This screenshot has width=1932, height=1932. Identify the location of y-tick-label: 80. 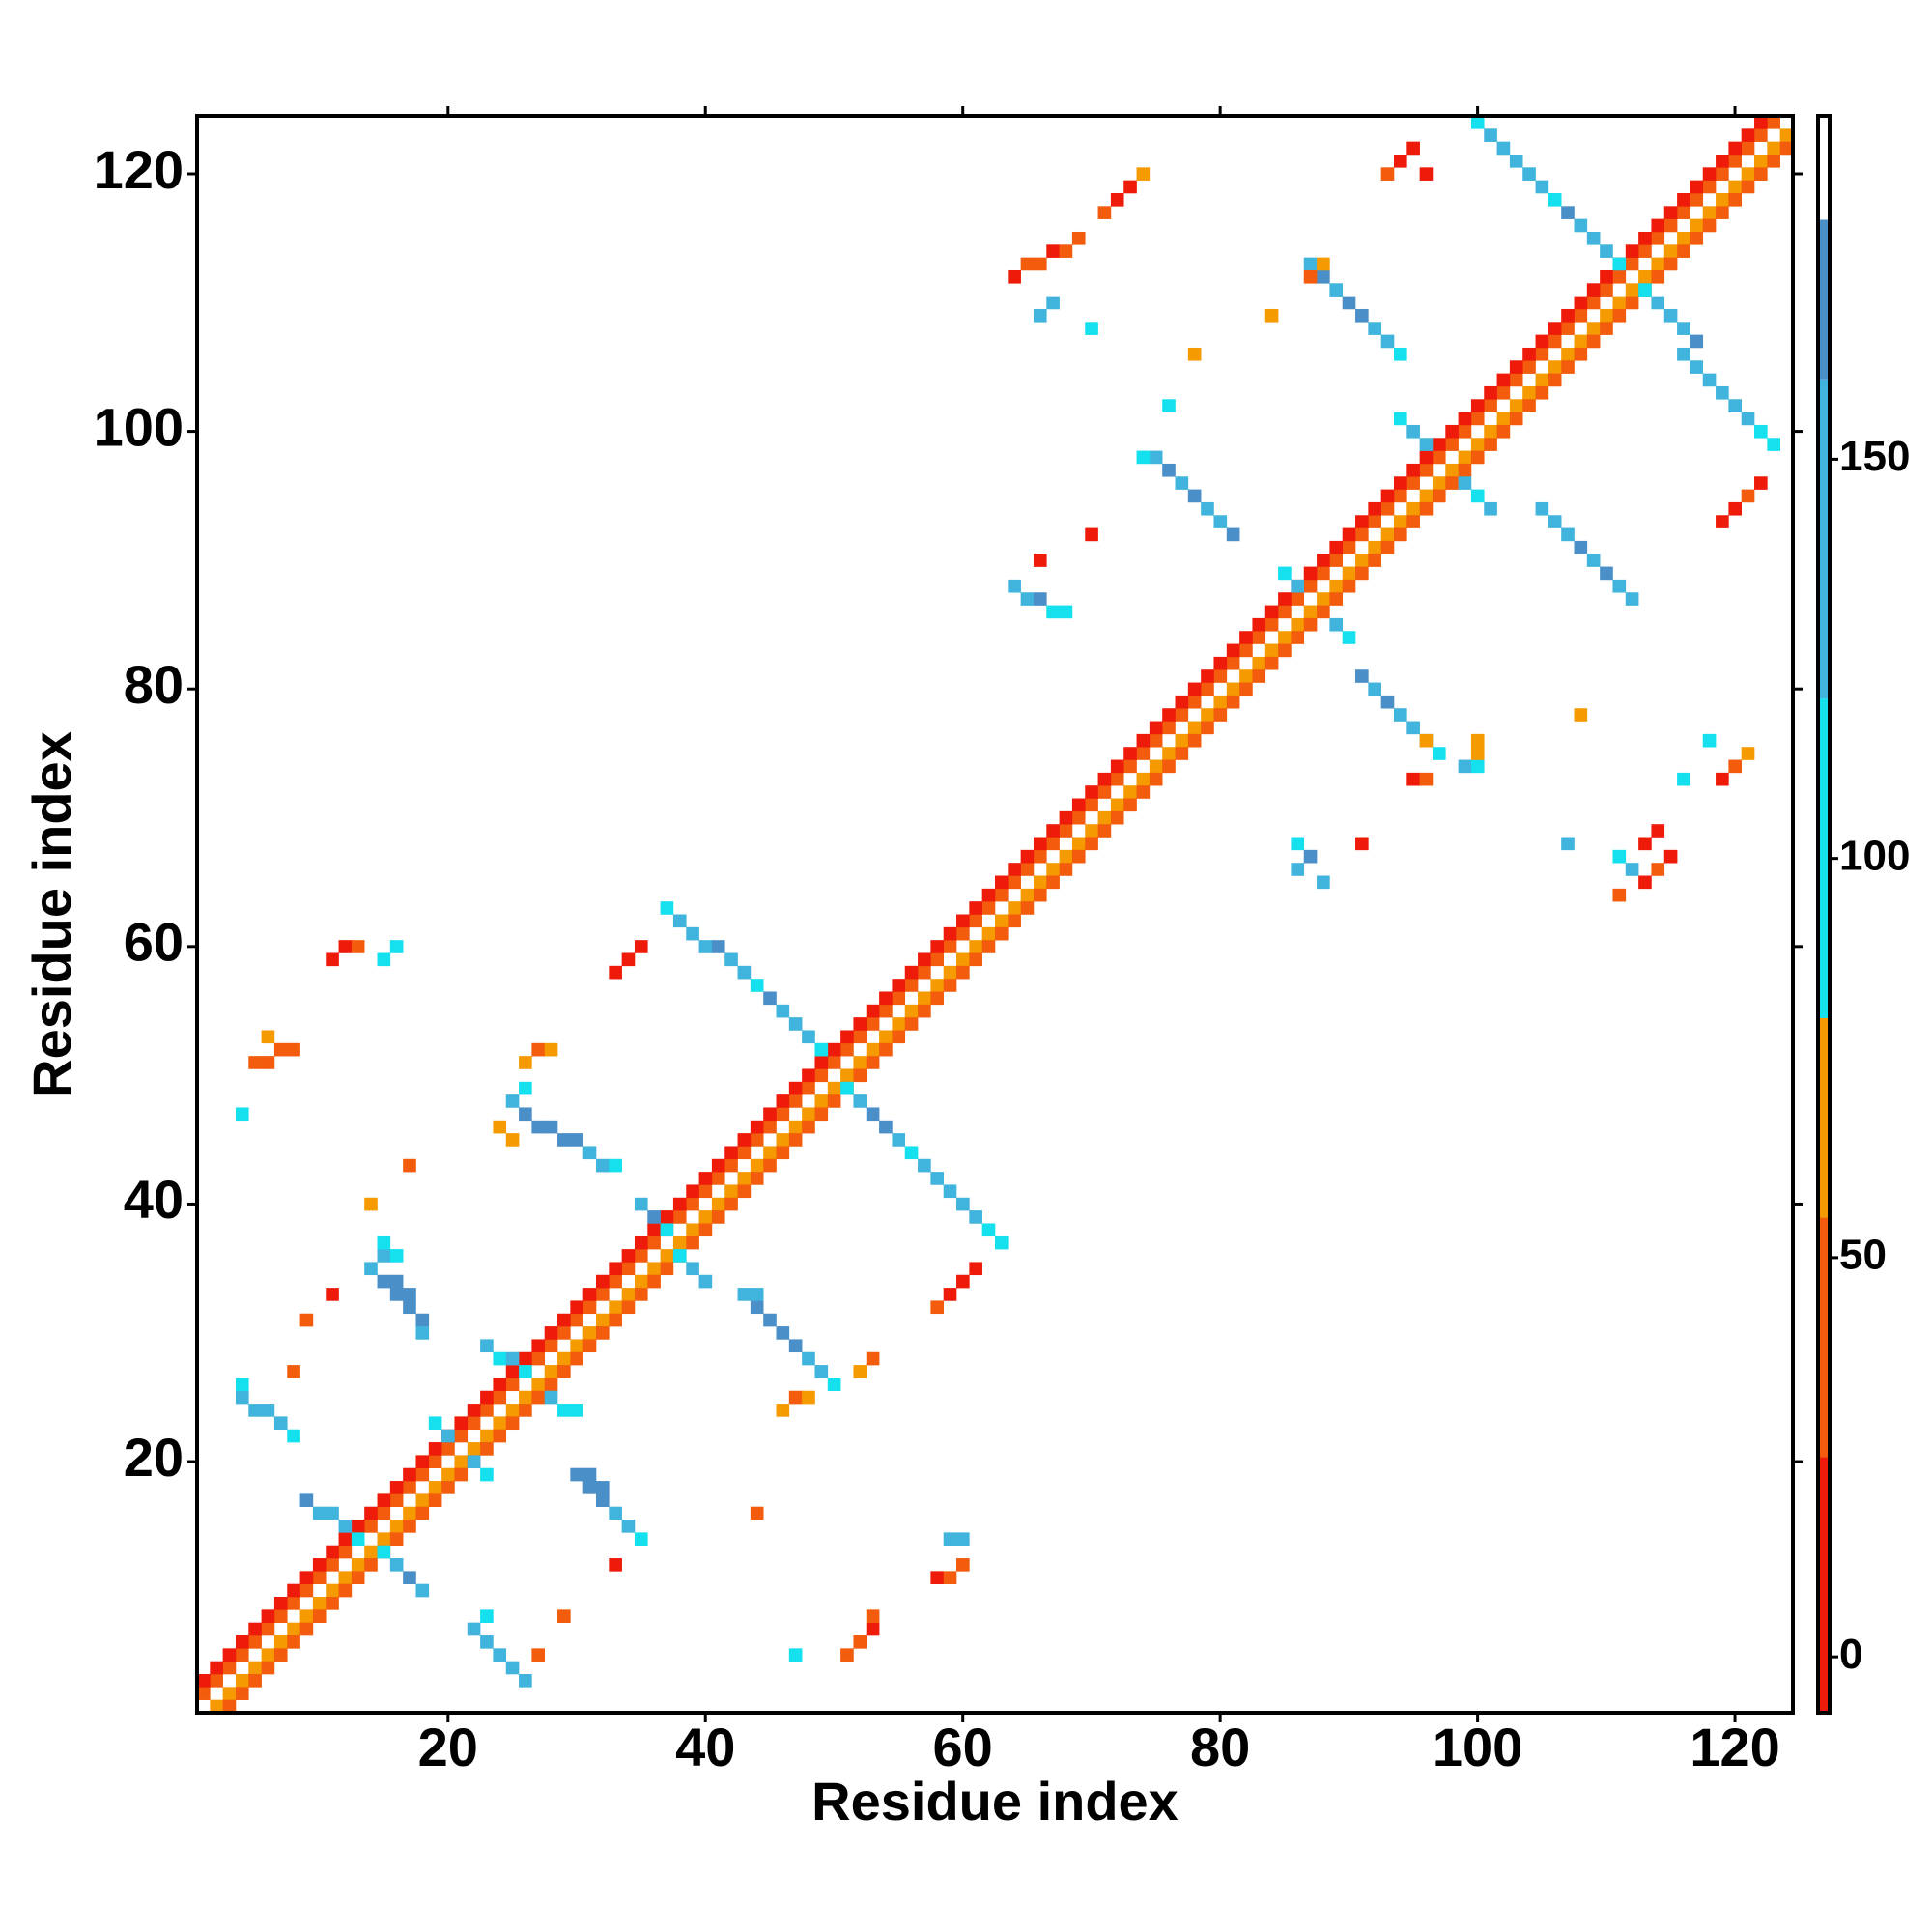
(154, 684).